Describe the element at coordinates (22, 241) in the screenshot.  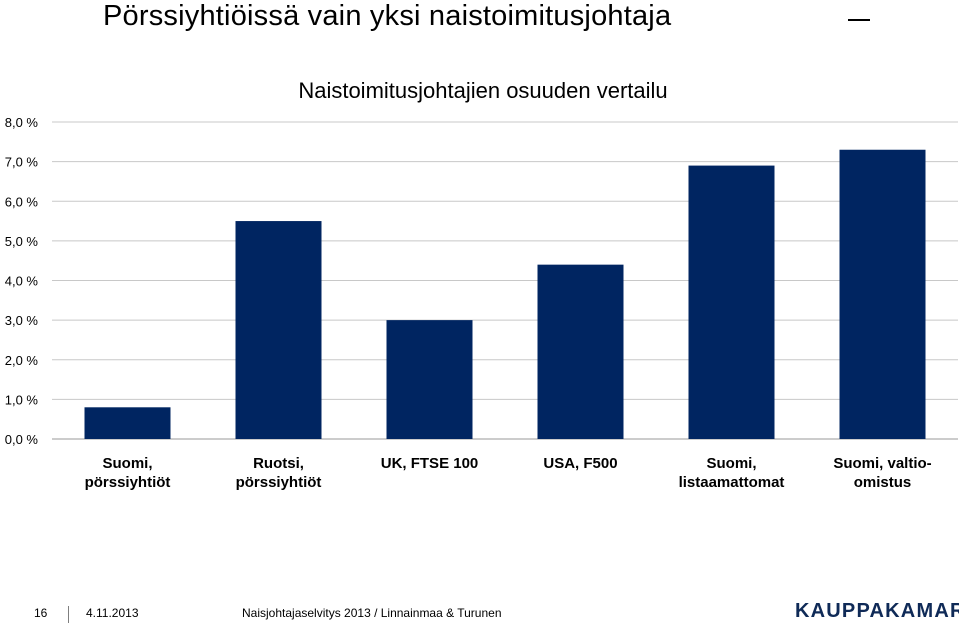
I see `y-tick-label: 5,0 %` at that location.